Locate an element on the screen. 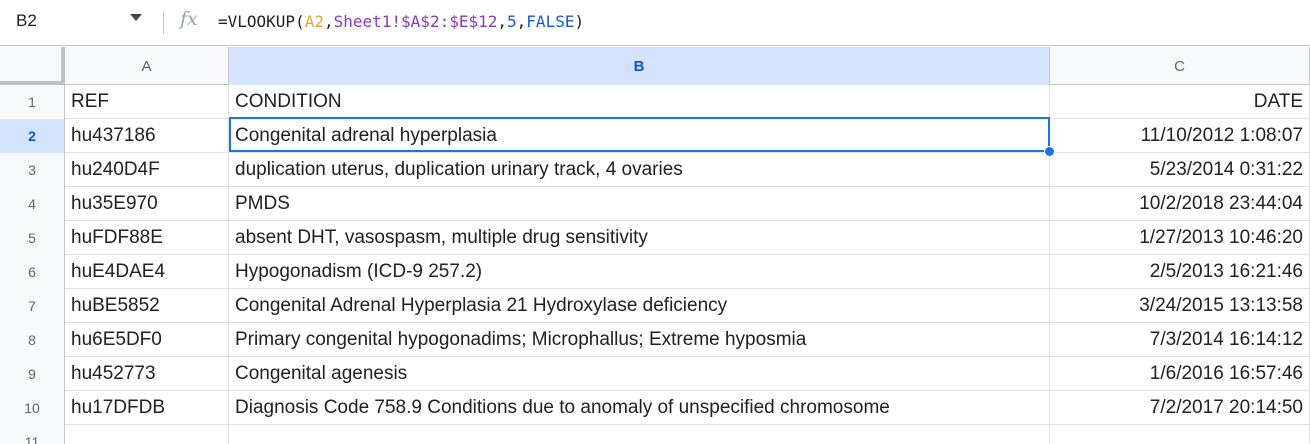 The width and height of the screenshot is (1310, 444). table-row: 4 hu35E970 PMDS 10/2/2018 23:44:04 is located at coordinates (655, 204).